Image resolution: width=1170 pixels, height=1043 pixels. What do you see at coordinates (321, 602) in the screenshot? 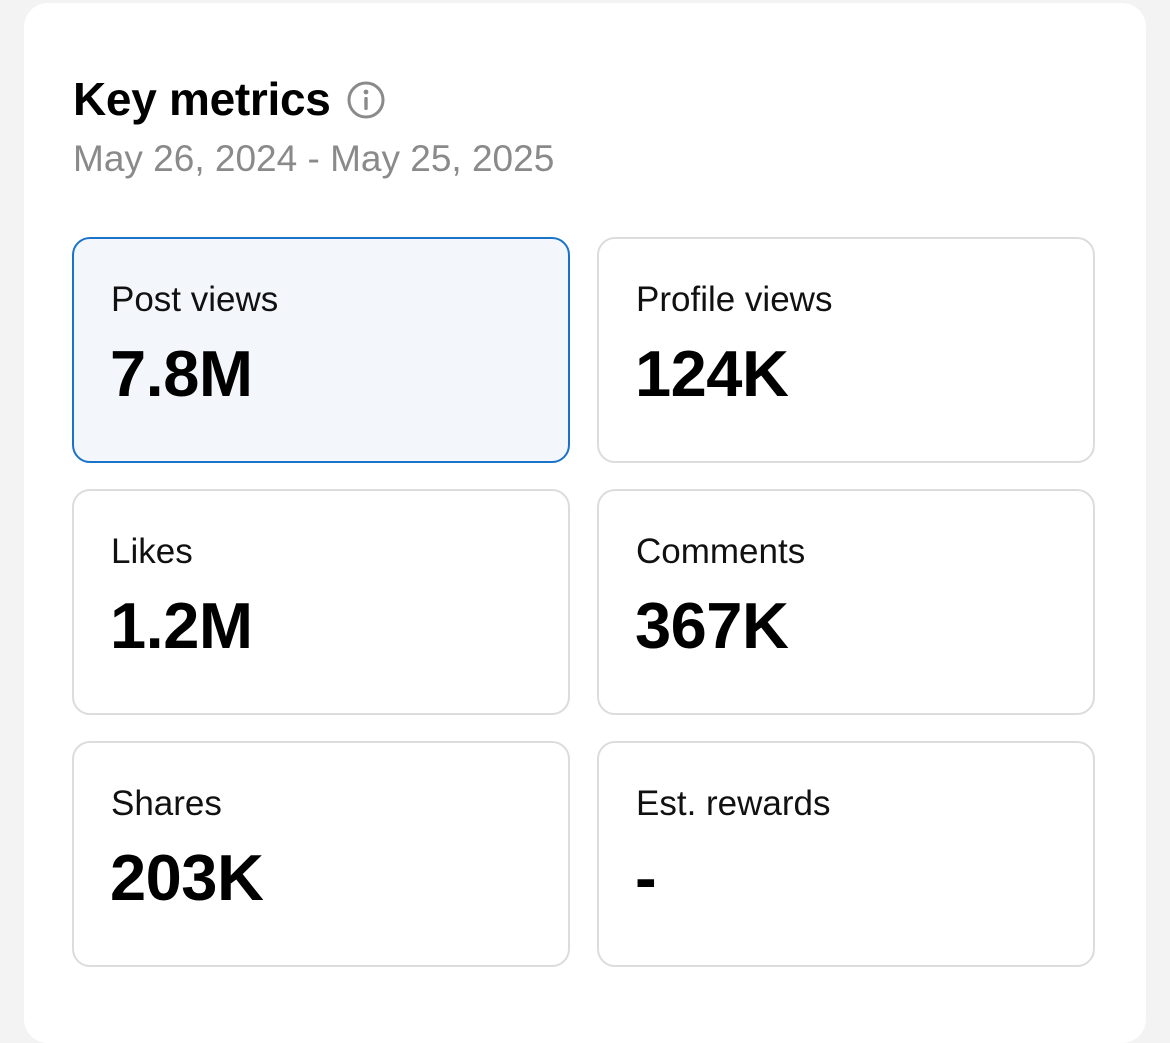
I see `metric-card-likes: Likes 1.2M` at bounding box center [321, 602].